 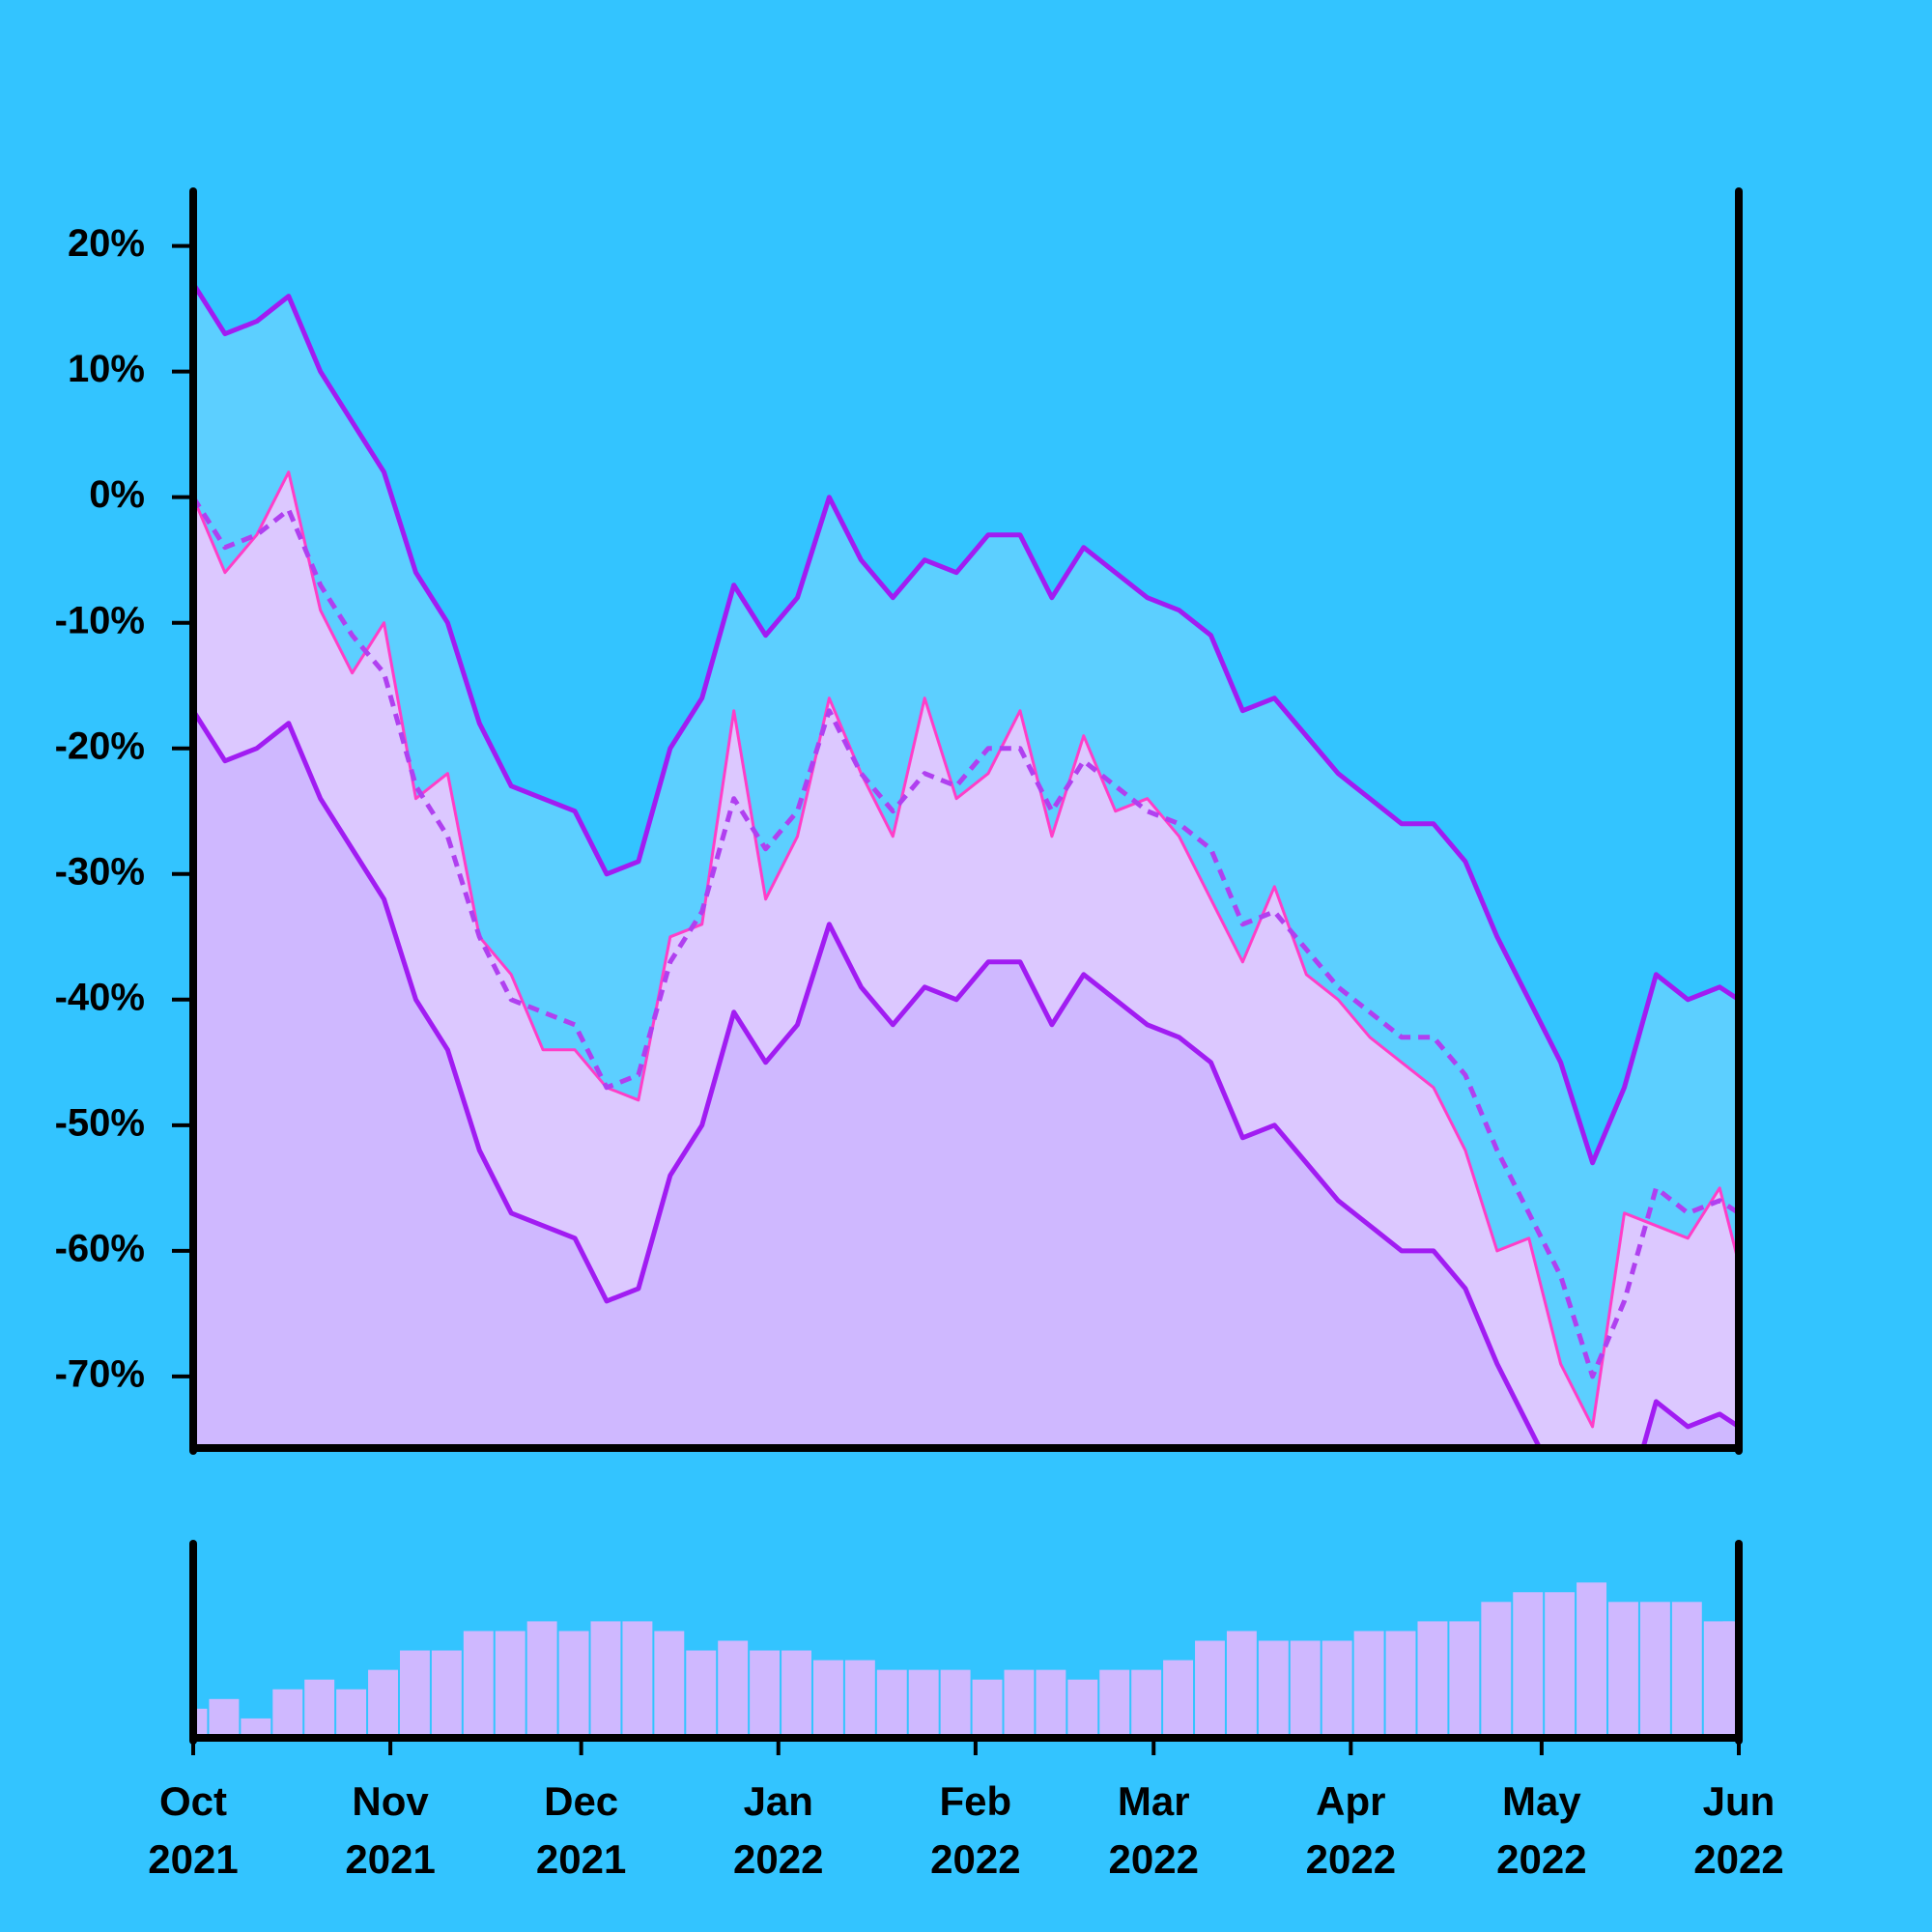 I want to click on x-tick-label: Mar 2022, so click(x=1153, y=1830).